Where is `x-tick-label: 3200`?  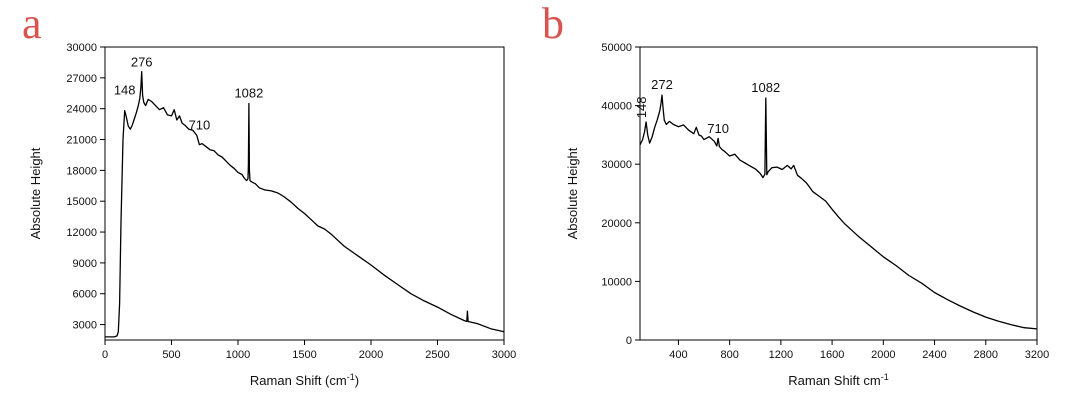 x-tick-label: 3200 is located at coordinates (1037, 355).